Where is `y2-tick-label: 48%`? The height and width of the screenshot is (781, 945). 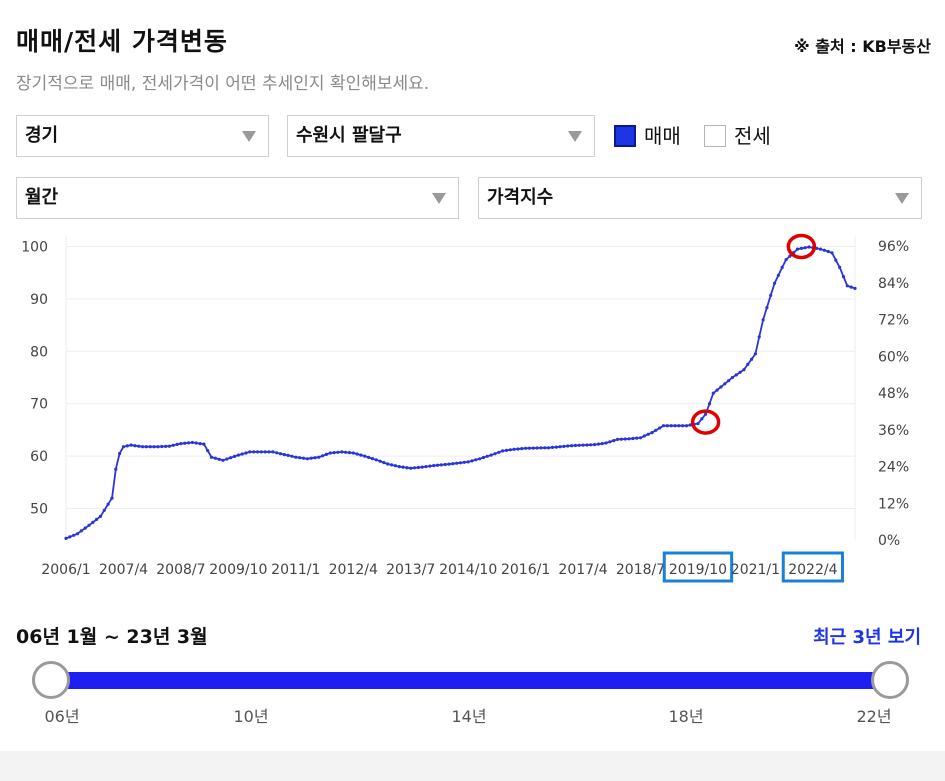 y2-tick-label: 48% is located at coordinates (893, 394).